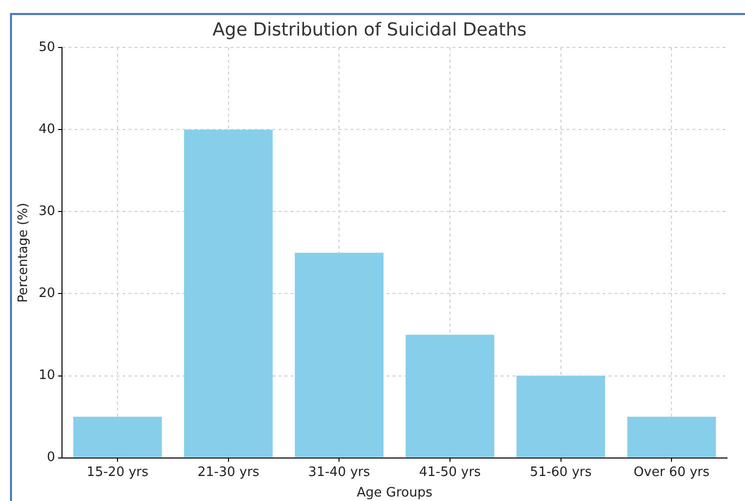 This screenshot has width=745, height=501. What do you see at coordinates (24, 252) in the screenshot?
I see `y-axis-title: Percentage (%)` at bounding box center [24, 252].